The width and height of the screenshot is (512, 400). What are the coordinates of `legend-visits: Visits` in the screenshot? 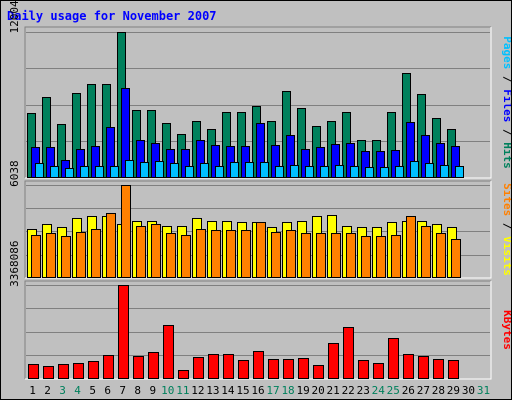 It's located at (506, 256).